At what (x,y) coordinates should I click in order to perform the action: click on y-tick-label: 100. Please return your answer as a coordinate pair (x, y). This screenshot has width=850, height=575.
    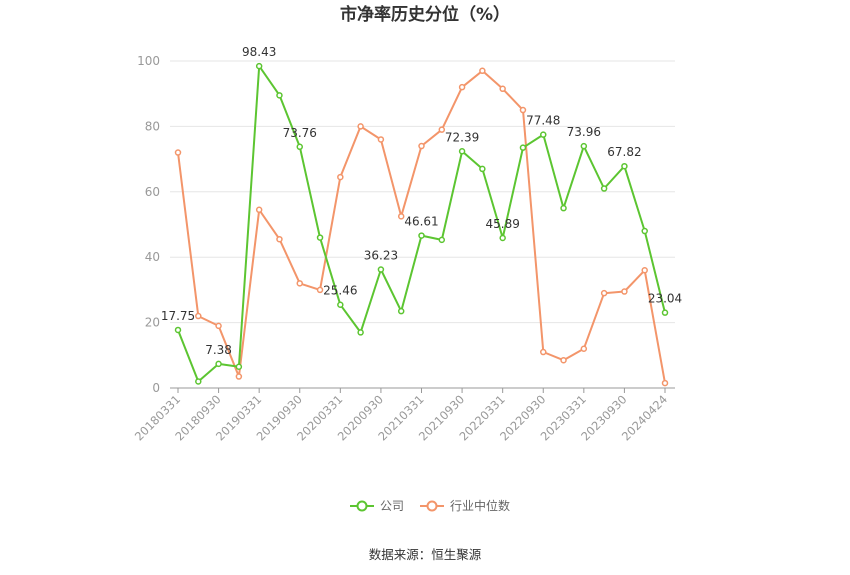
    Looking at the image, I should click on (148, 61).